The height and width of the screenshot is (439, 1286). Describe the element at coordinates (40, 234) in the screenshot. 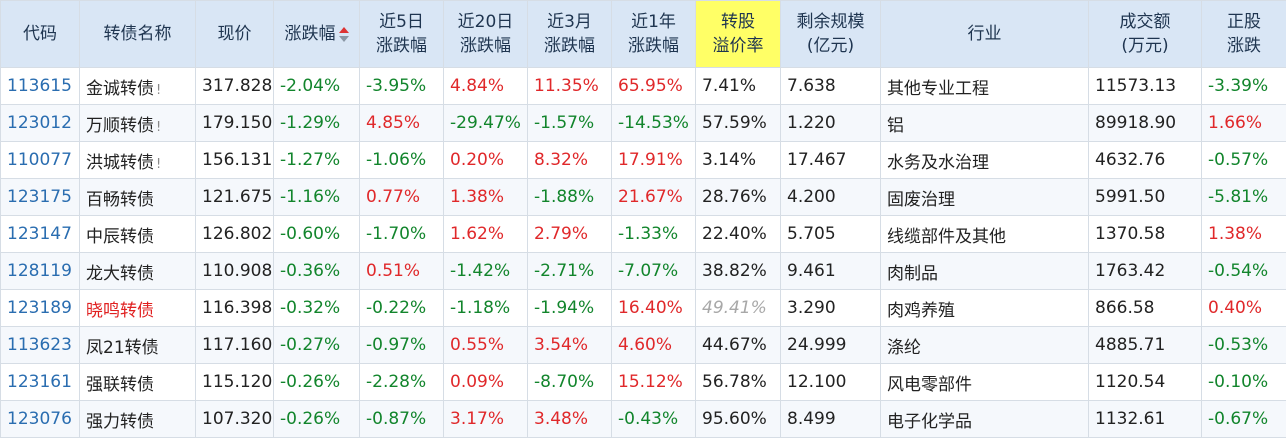

I see `cell-code: 123147` at that location.